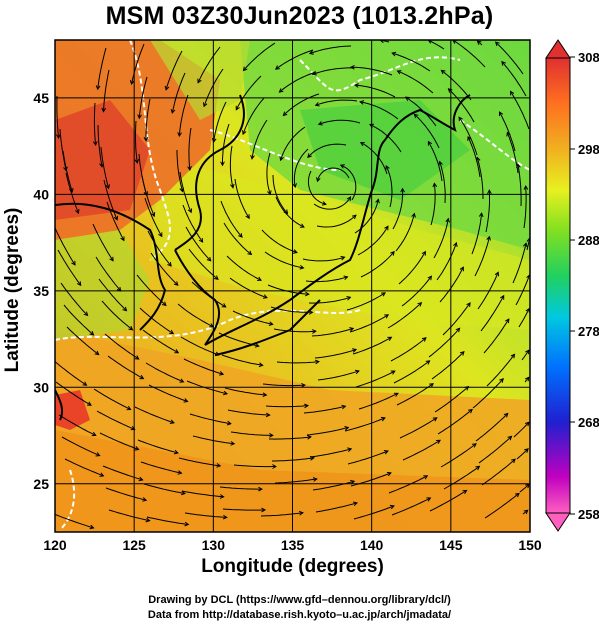  Describe the element at coordinates (41, 98) in the screenshot. I see `y-tick-label: 45` at that location.